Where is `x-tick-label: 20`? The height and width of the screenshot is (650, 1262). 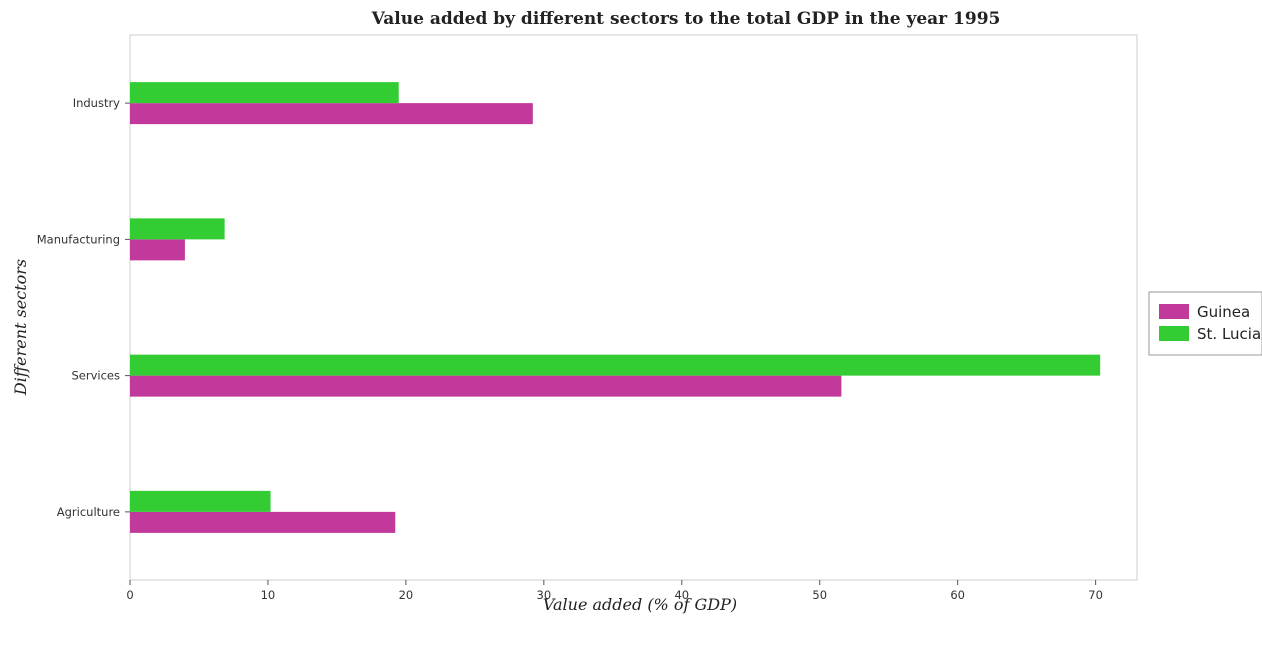
x-tick-label: 20 is located at coordinates (406, 595).